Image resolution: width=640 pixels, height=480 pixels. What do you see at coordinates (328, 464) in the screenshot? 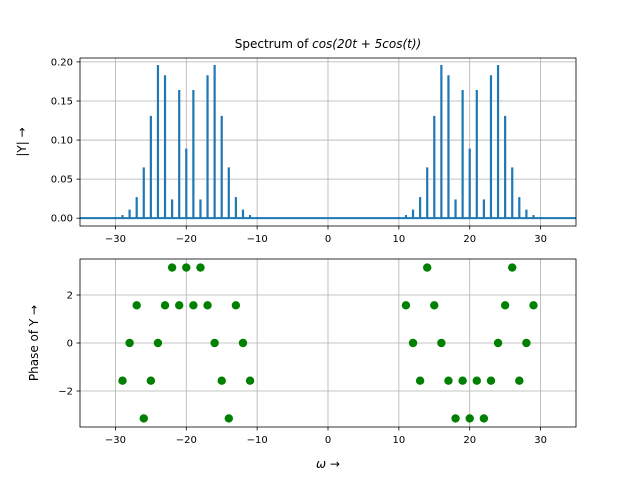
I see `x-axis-label: ω →` at bounding box center [328, 464].